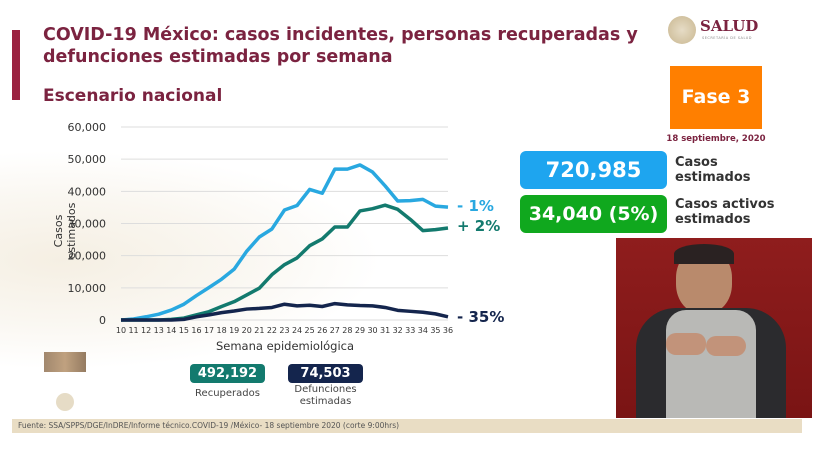  I want to click on x-tick-label: 29, so click(360, 330).